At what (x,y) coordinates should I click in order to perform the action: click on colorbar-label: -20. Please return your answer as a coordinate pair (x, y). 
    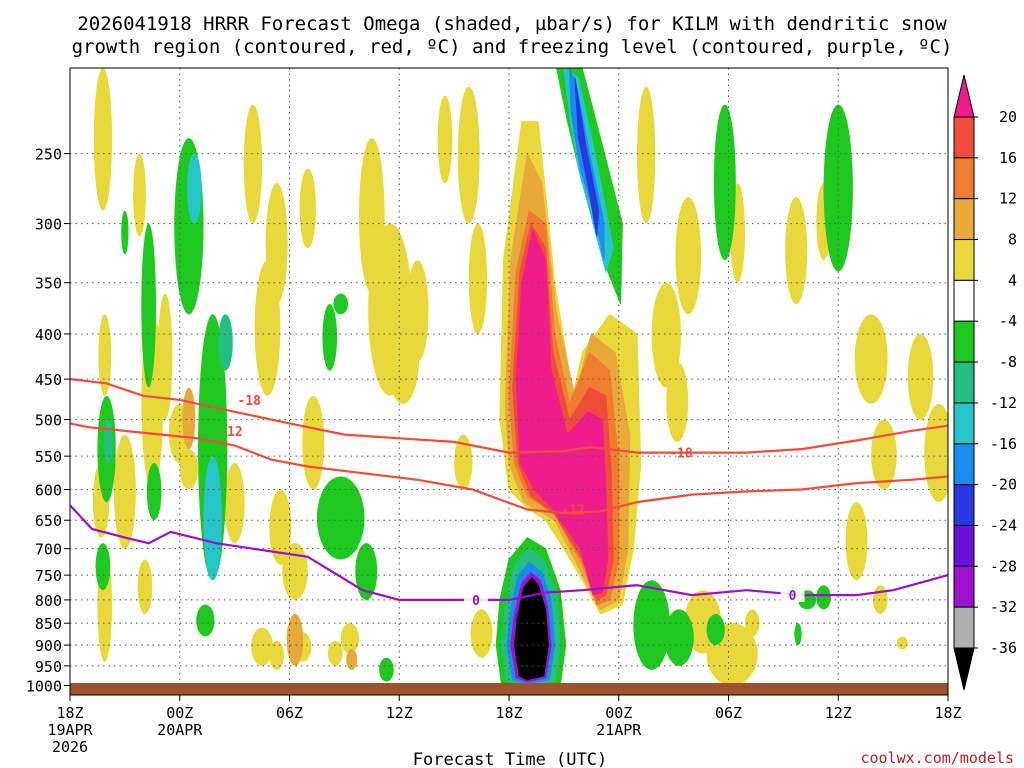
    Looking at the image, I should click on (1003, 485).